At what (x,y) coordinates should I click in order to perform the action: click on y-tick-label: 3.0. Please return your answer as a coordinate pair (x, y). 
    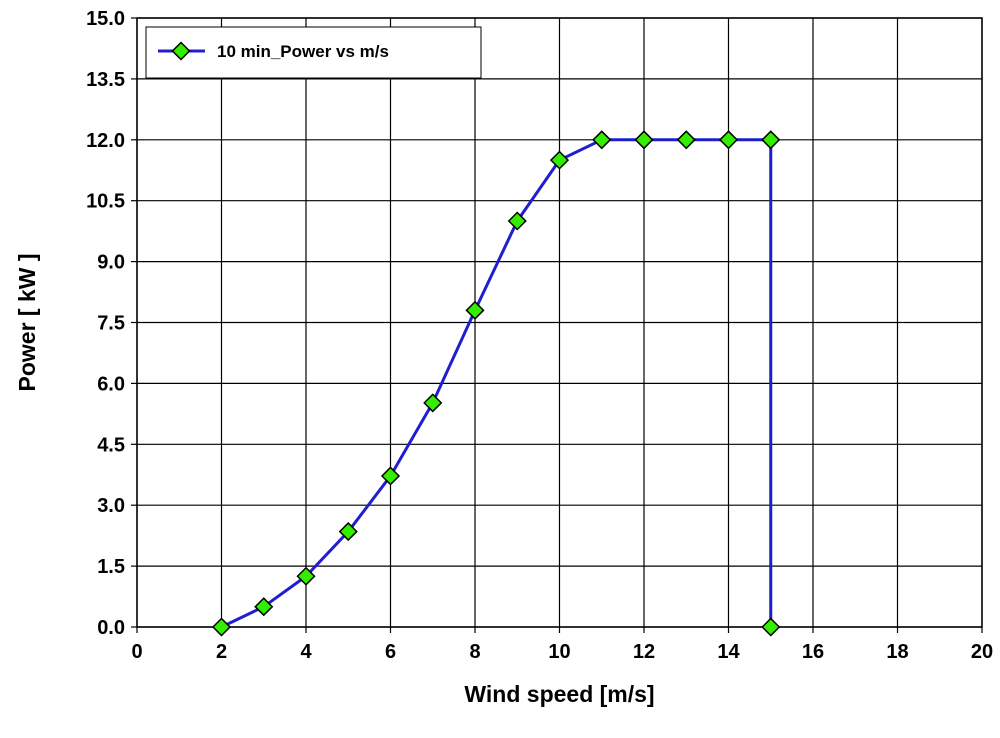
    Looking at the image, I should click on (111, 506).